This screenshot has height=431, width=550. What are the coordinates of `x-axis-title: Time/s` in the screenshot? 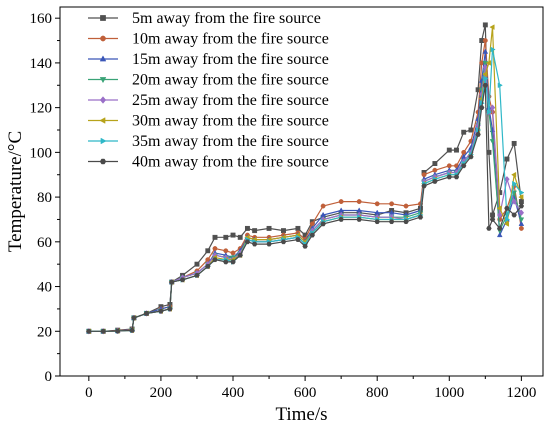 It's located at (301, 414).